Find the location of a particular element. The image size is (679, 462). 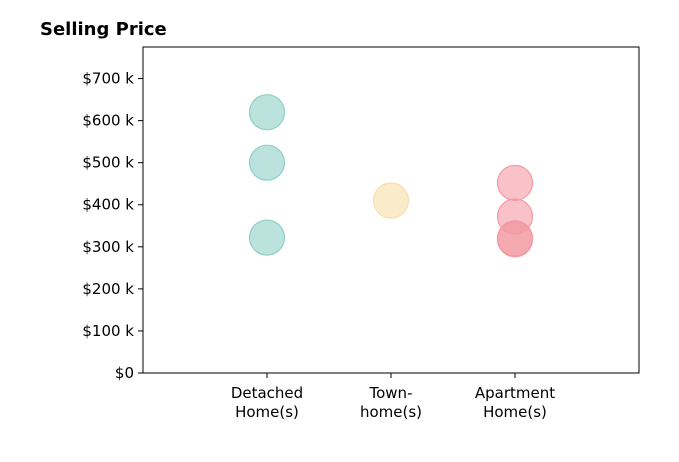

data-points is located at coordinates (391, 176).